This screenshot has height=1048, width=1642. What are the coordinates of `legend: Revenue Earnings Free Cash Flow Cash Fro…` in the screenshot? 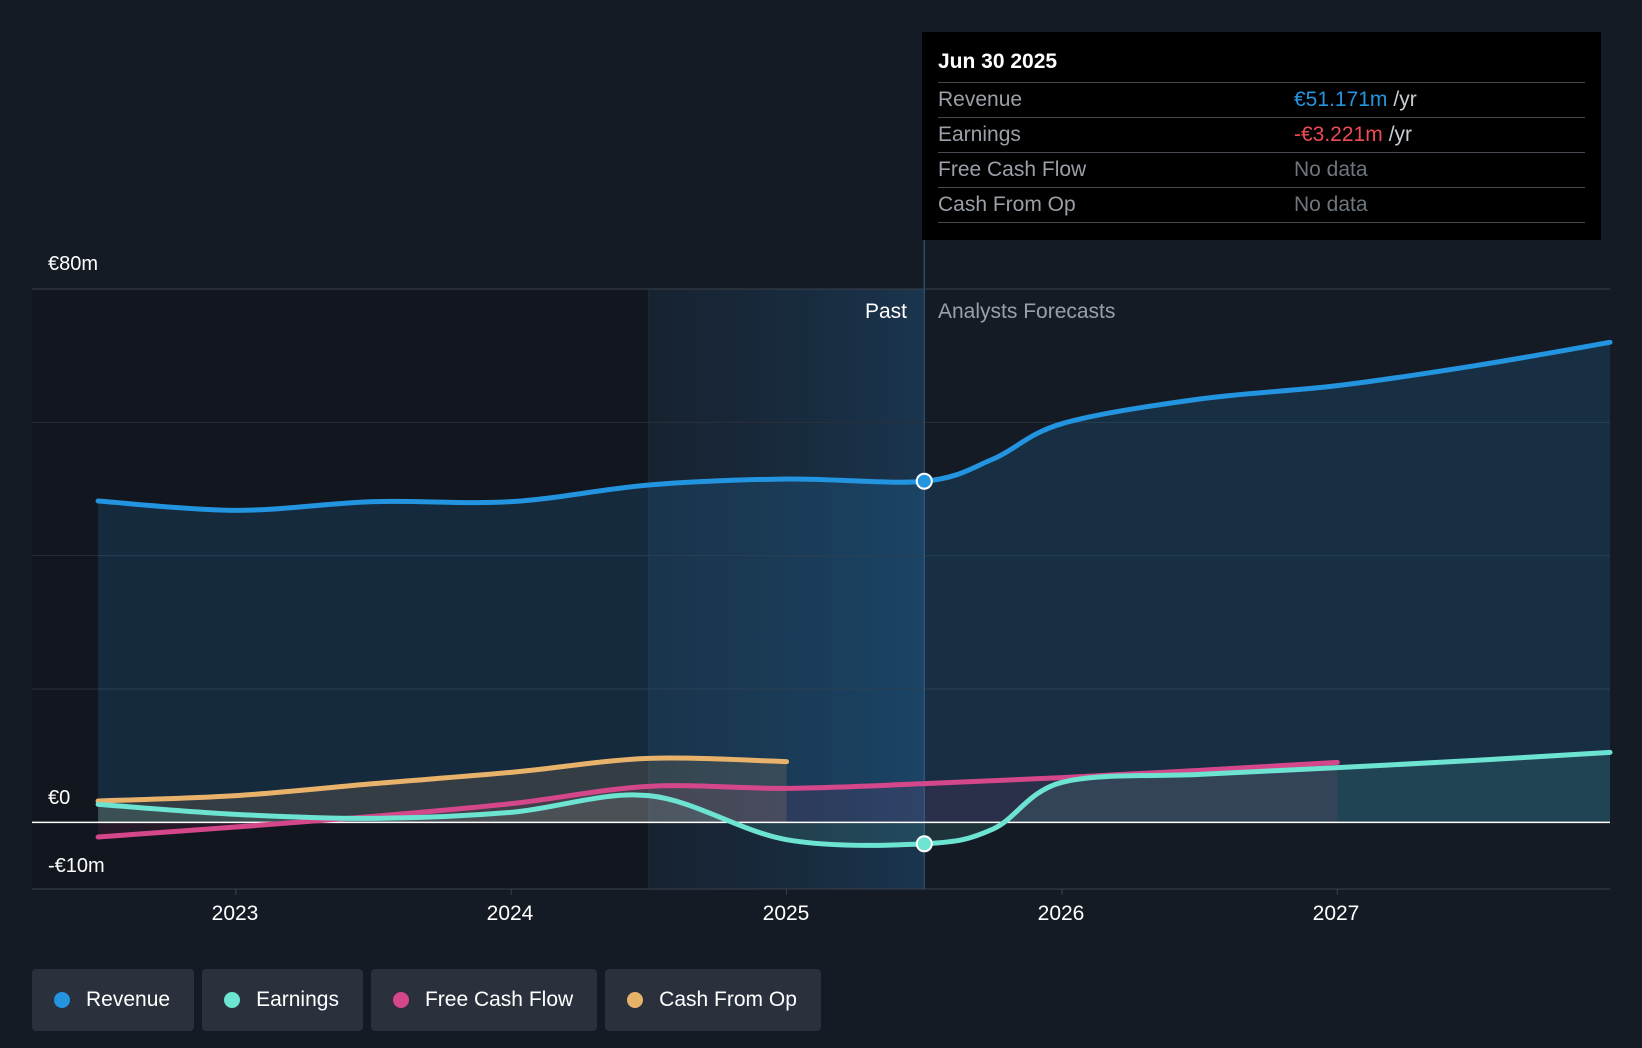 It's located at (426, 1000).